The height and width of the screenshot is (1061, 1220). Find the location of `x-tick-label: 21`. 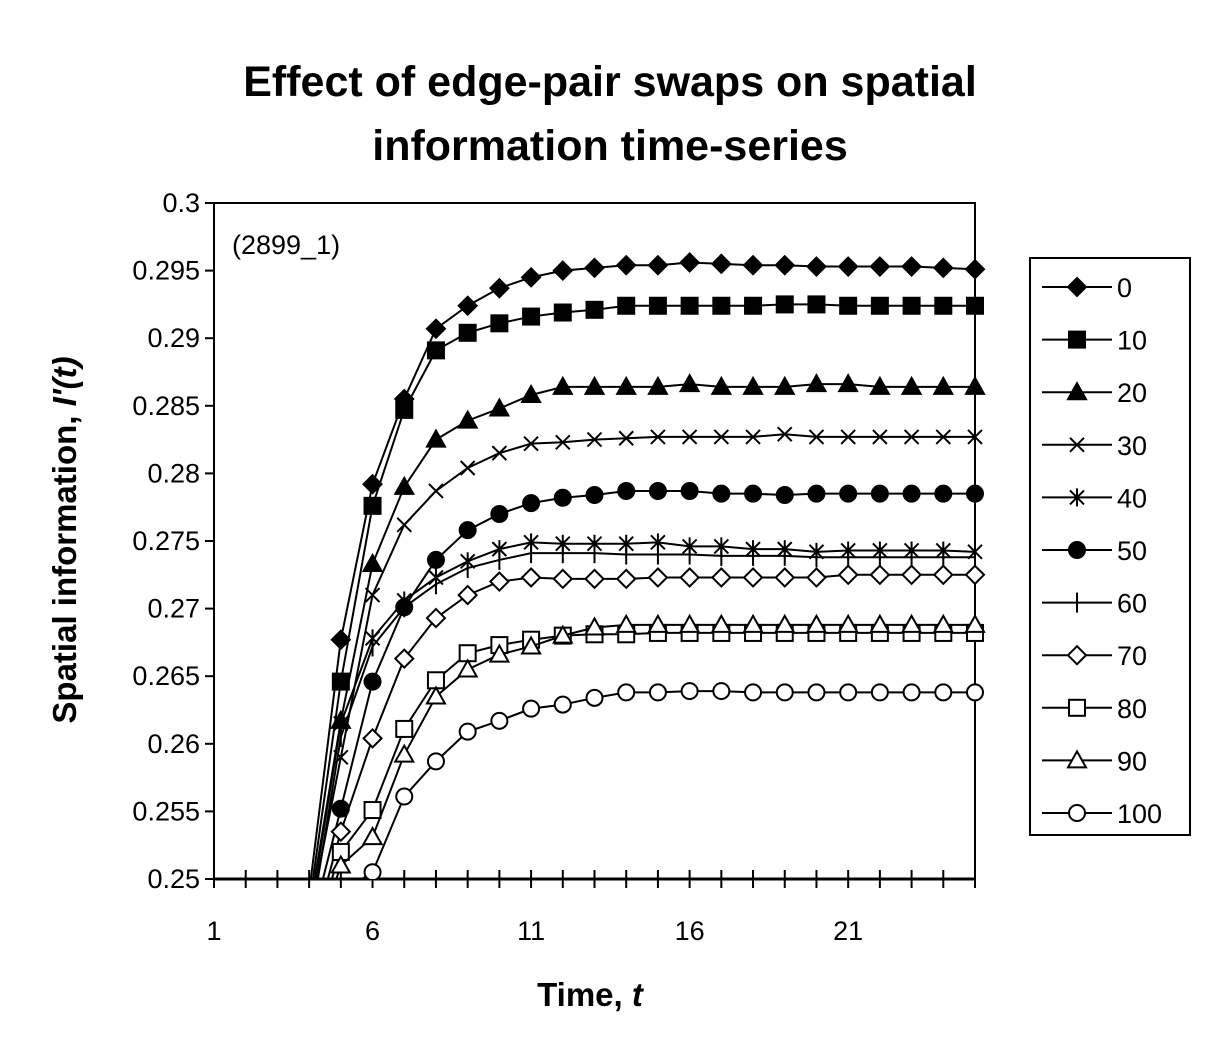

x-tick-label: 21 is located at coordinates (848, 931).